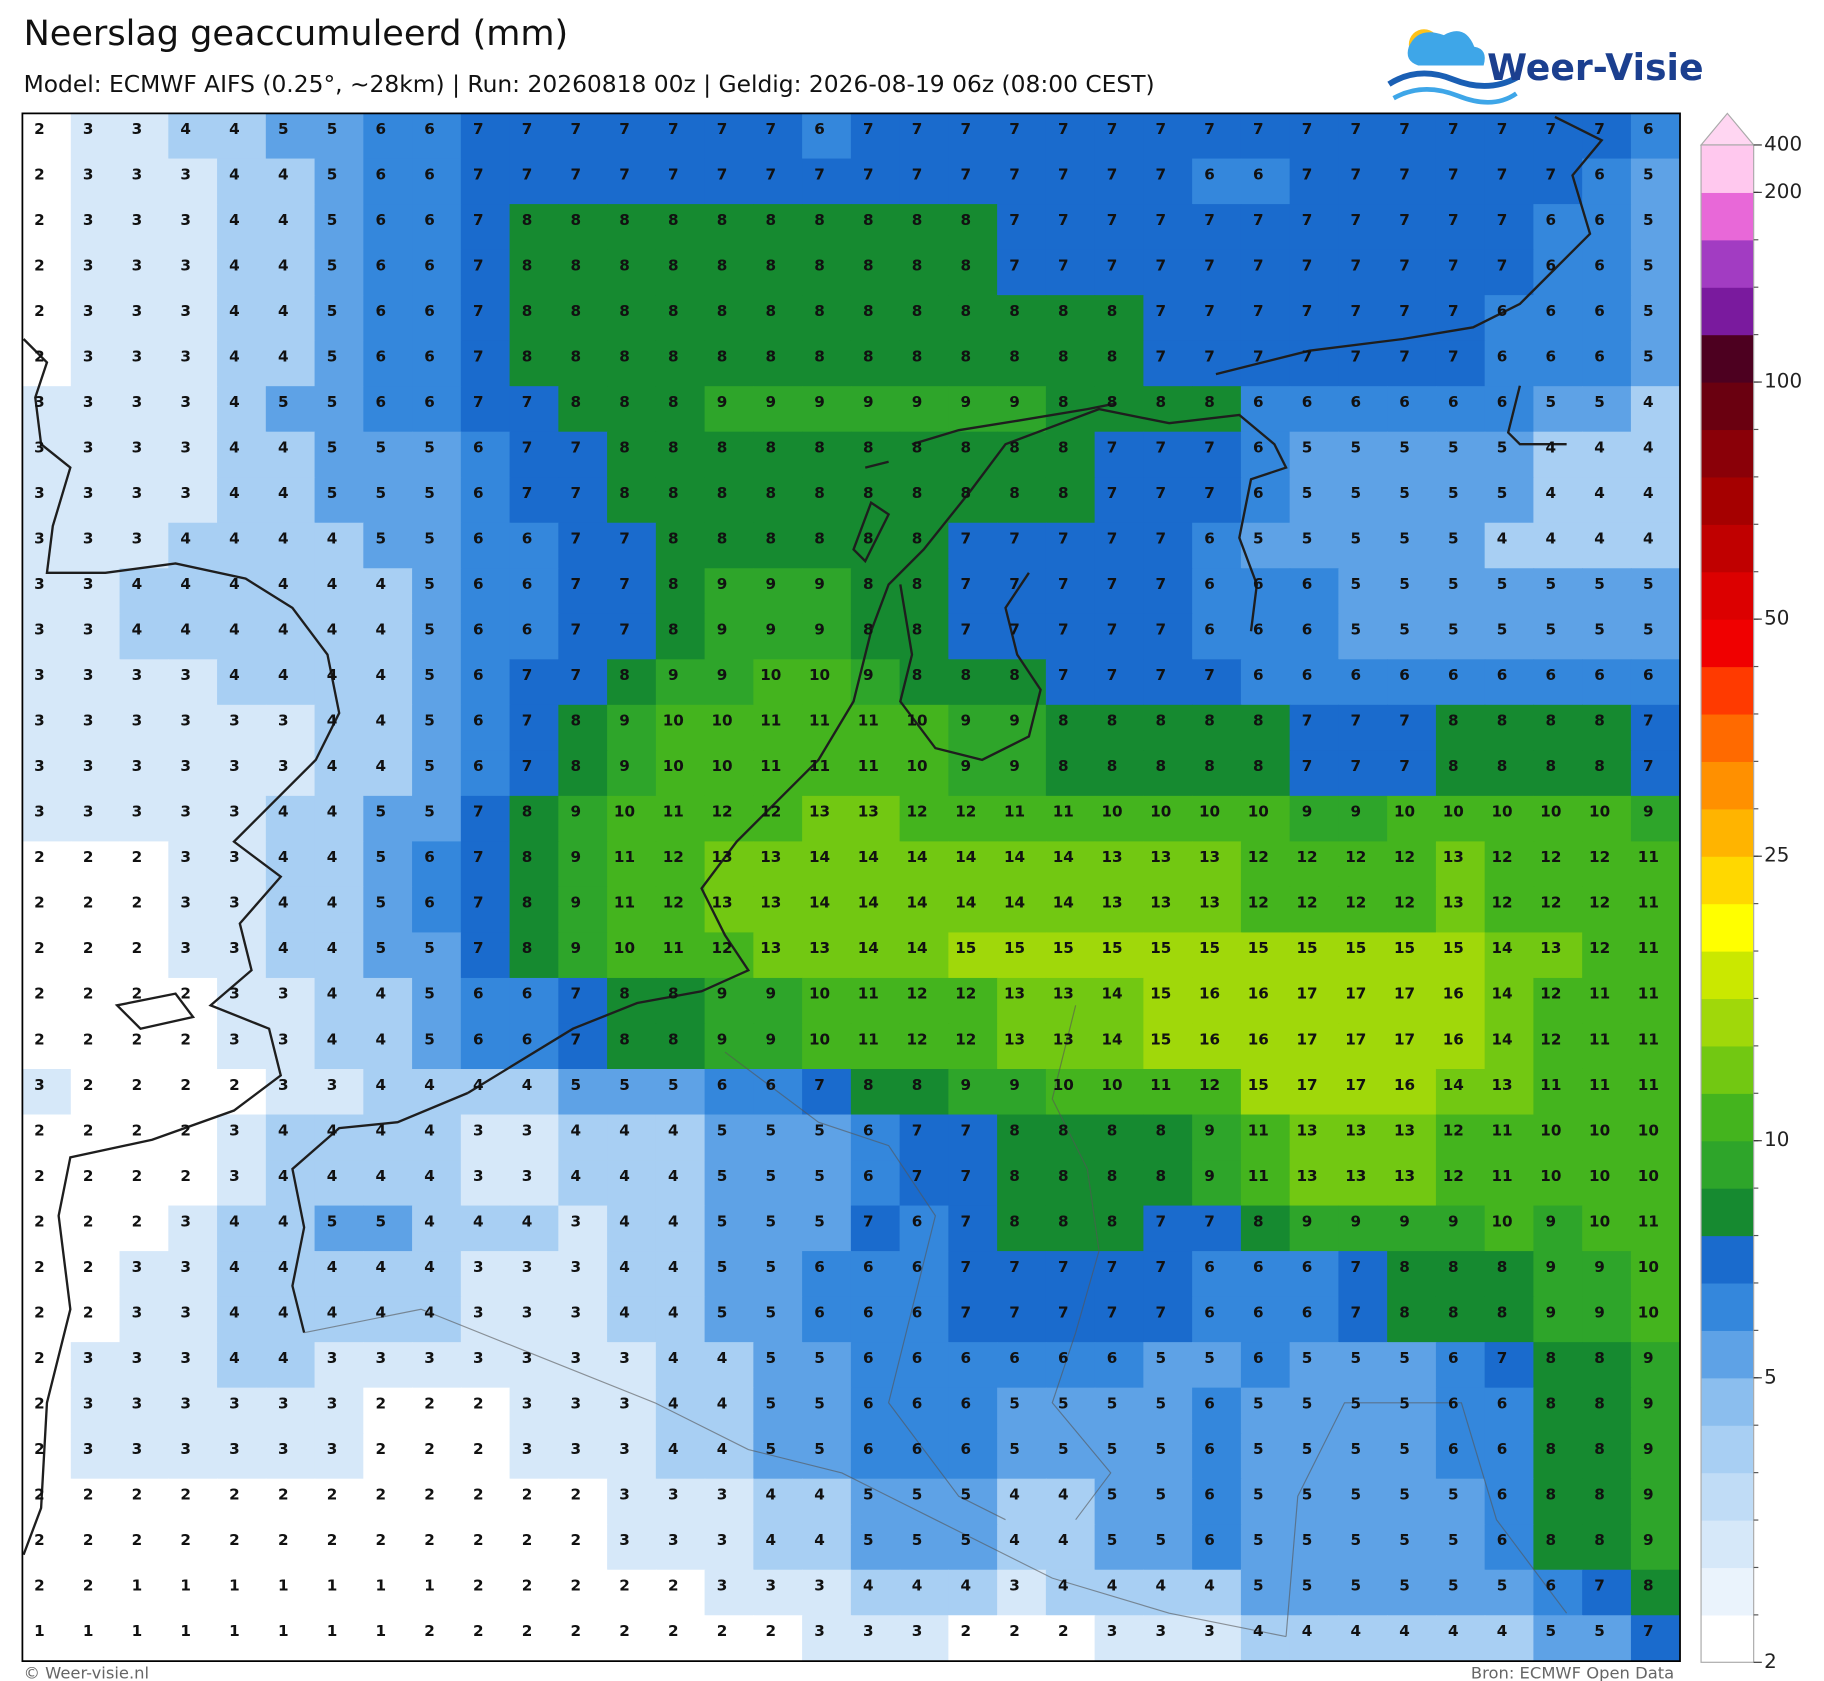 This screenshot has height=1681, width=1824. What do you see at coordinates (868, 948) in the screenshot?
I see `grid-value: 14` at bounding box center [868, 948].